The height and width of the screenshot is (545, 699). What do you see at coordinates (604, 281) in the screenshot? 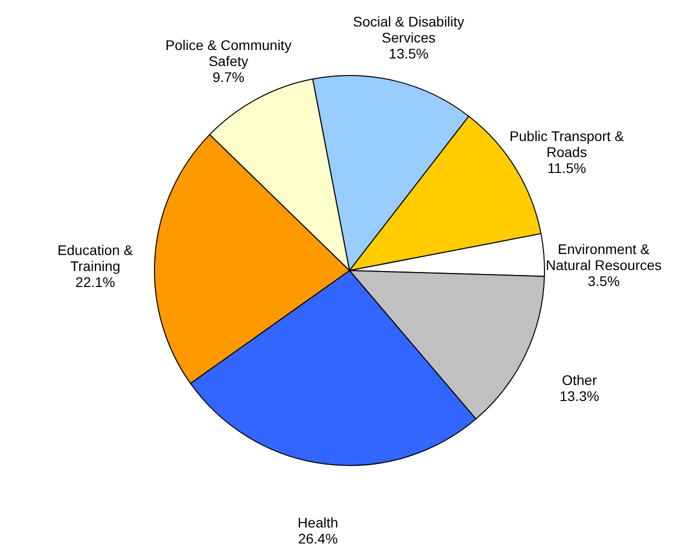
I see `data-label: 3.5%` at bounding box center [604, 281].